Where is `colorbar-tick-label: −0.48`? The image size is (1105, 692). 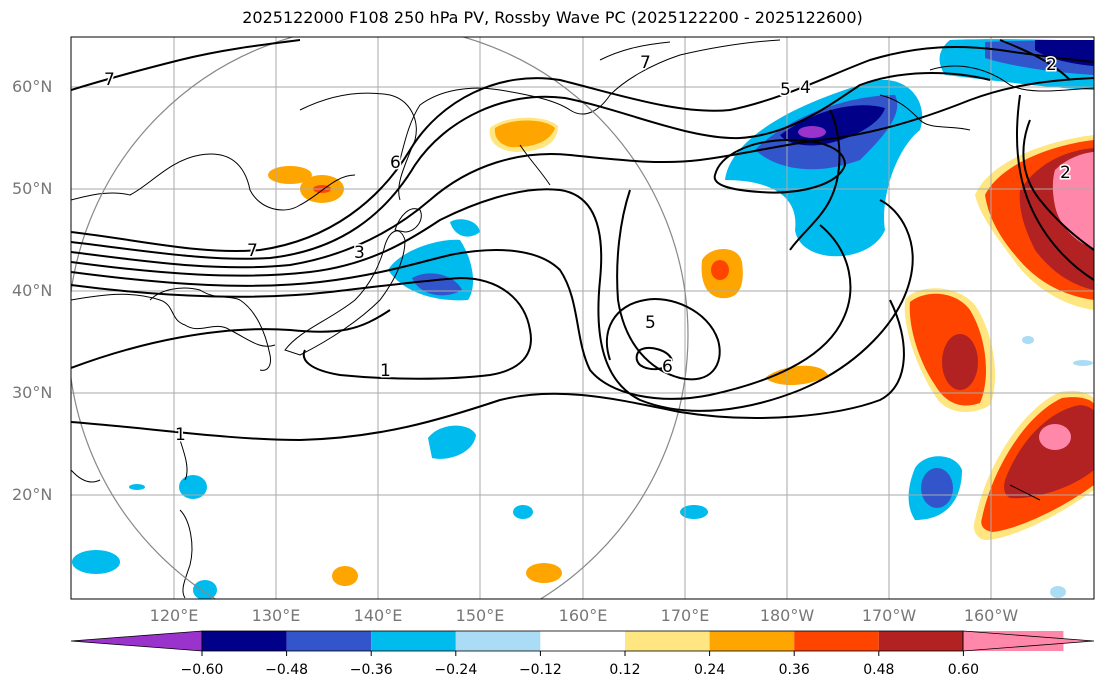
colorbar-tick-label: −0.48 is located at coordinates (287, 670).